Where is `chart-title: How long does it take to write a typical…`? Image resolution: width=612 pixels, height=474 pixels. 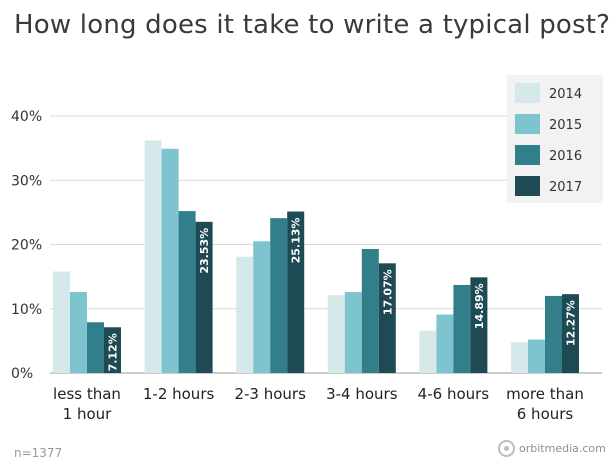
chart-title: How long does it take to write a typical… is located at coordinates (312, 25).